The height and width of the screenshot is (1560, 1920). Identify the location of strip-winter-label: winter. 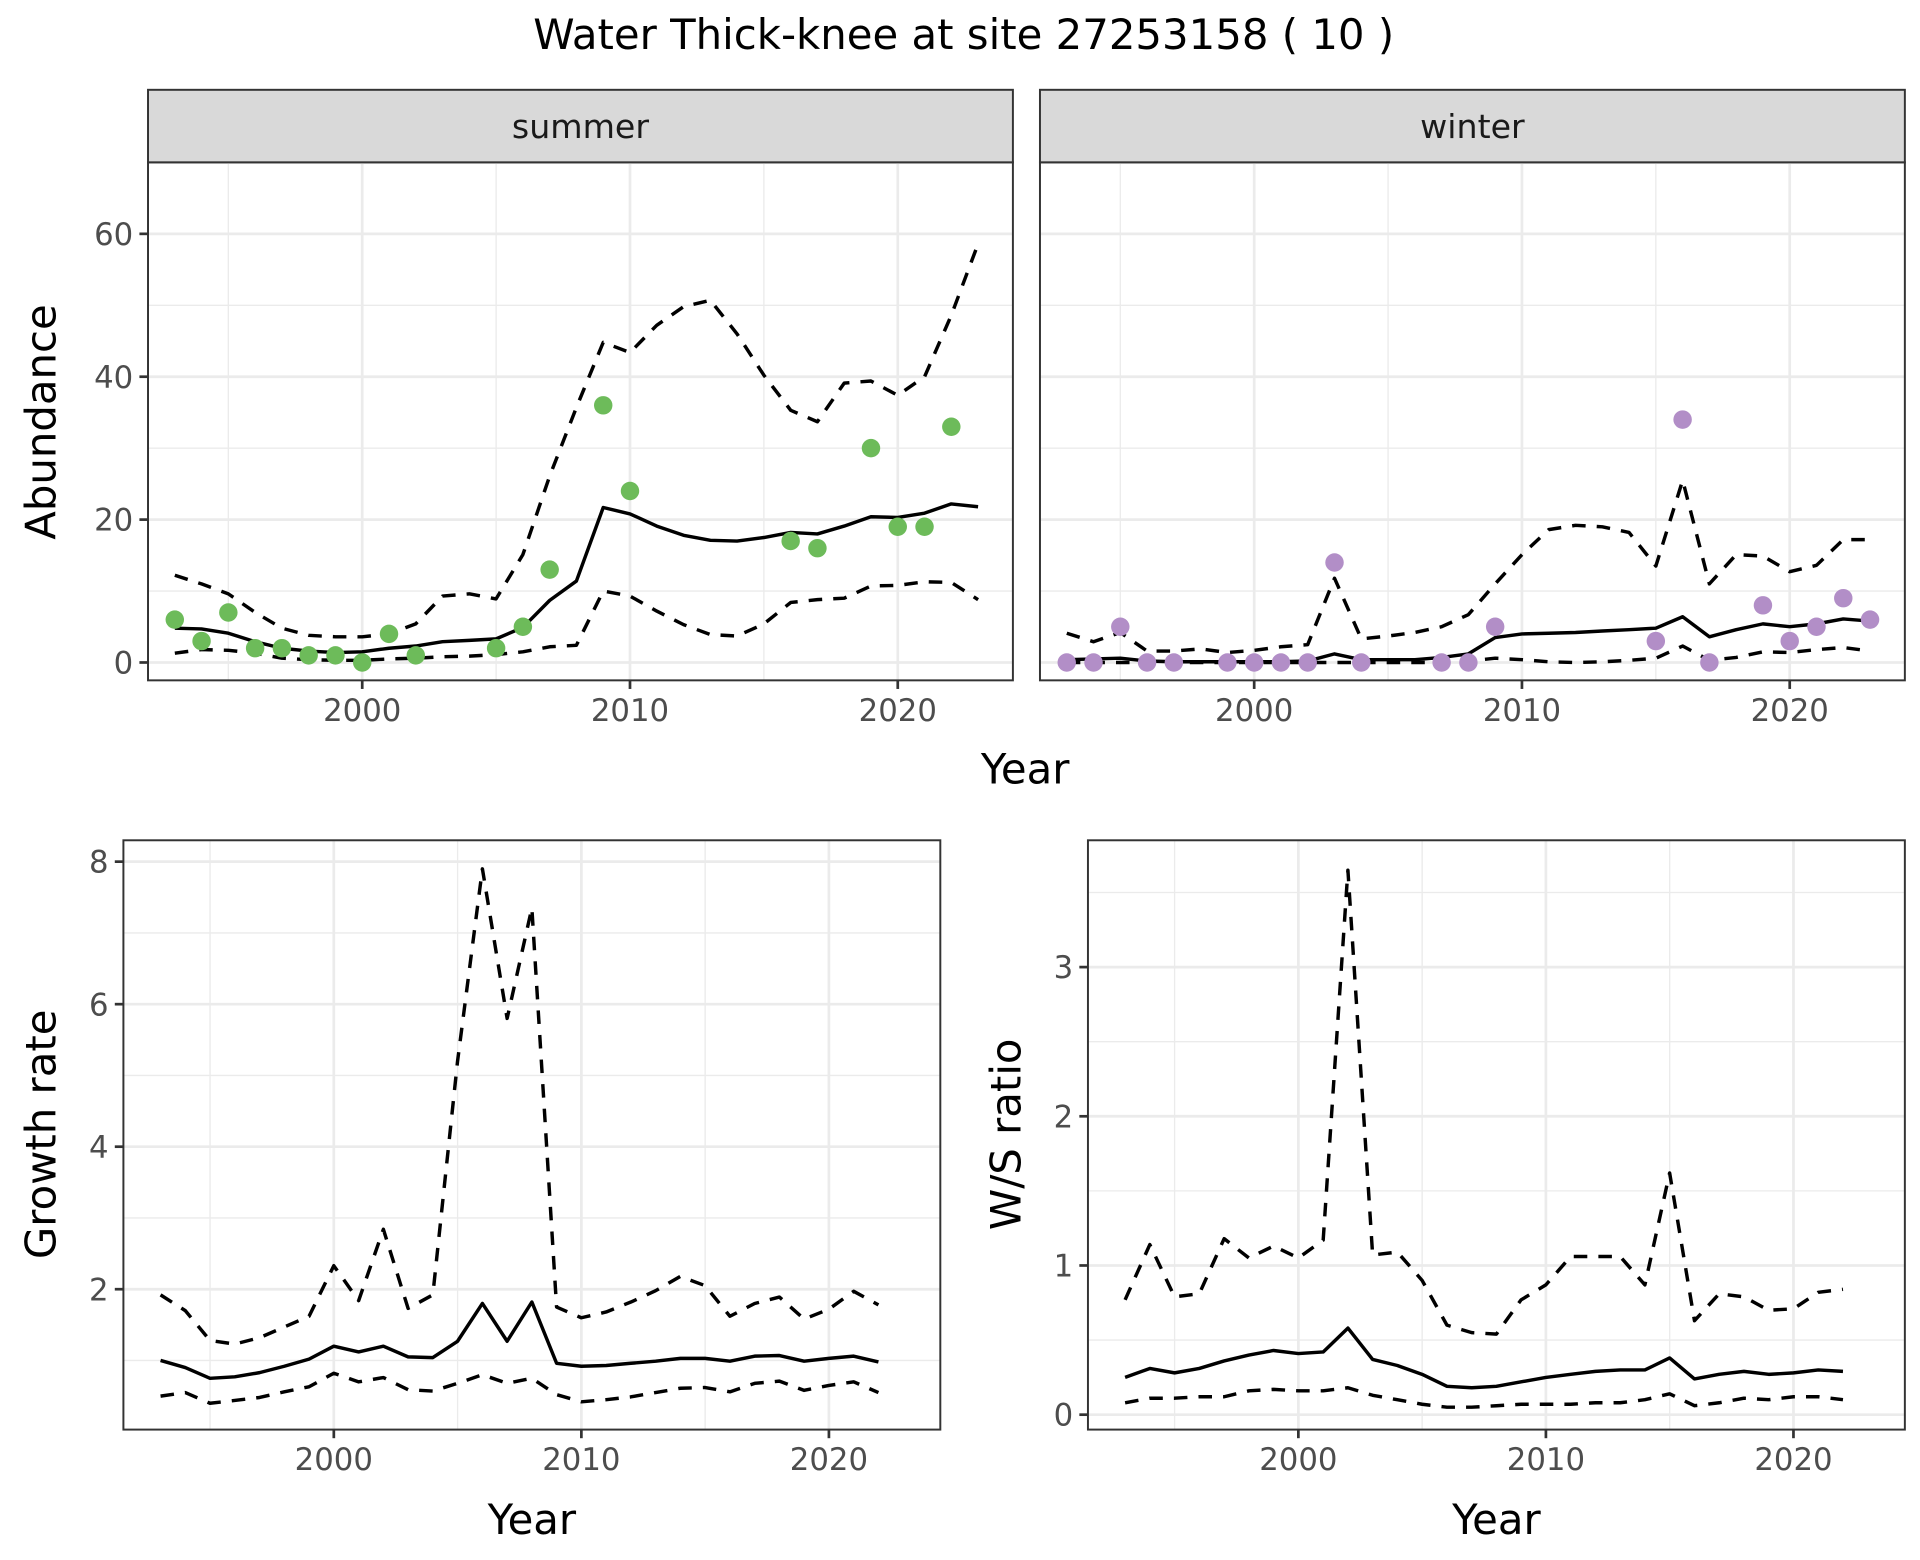
(1472, 126).